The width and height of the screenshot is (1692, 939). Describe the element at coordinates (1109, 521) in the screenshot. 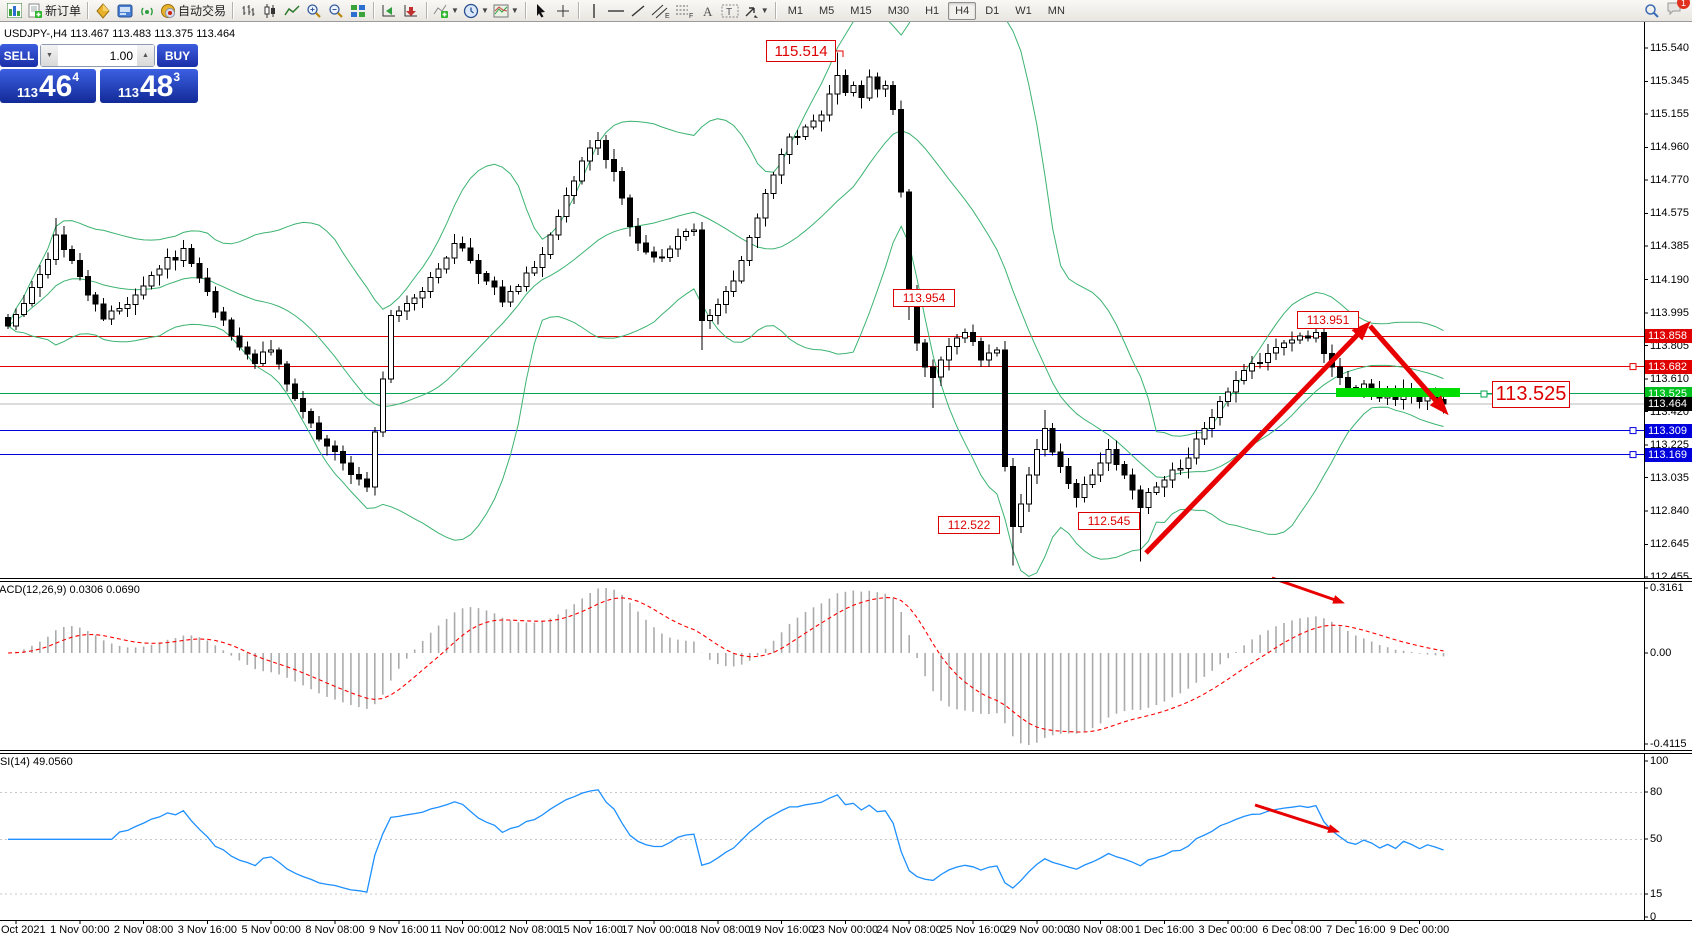

I see `annotation-label-112.545: 112.545` at that location.